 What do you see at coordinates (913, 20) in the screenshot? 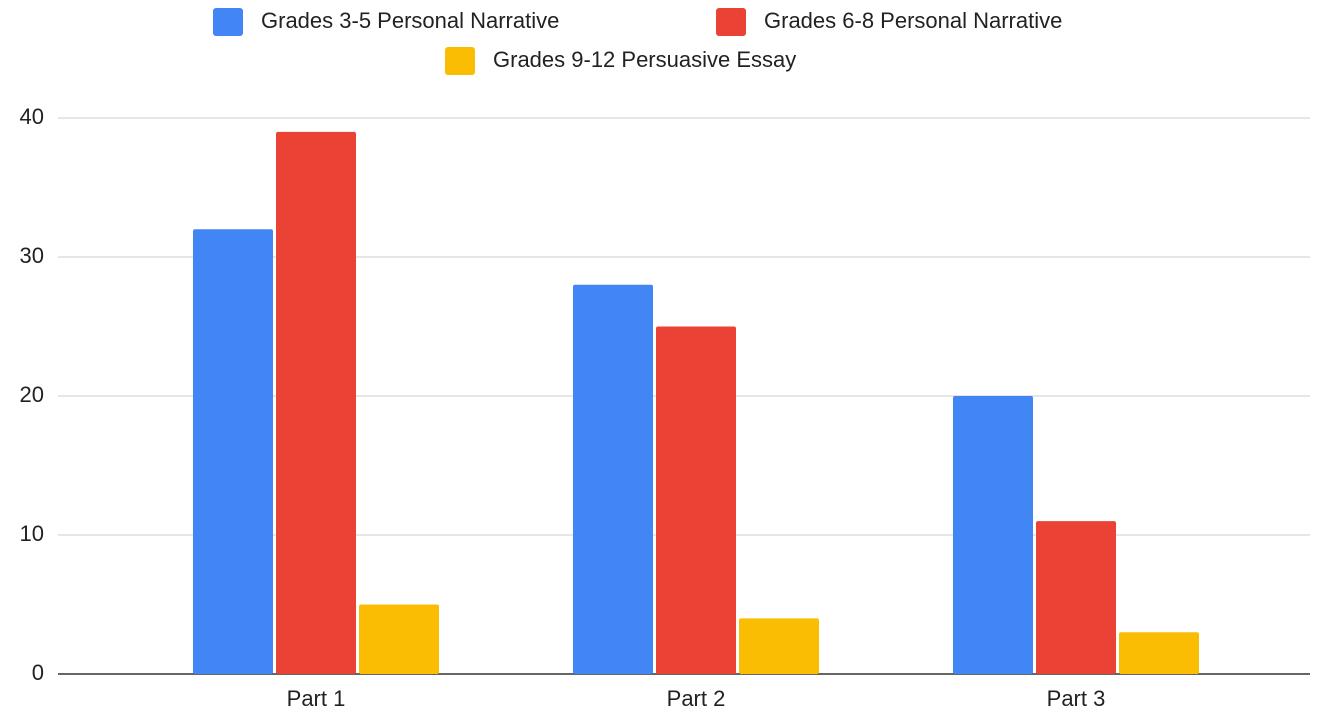
I see `legend-label: Grades 6-8 Personal Narrative` at bounding box center [913, 20].